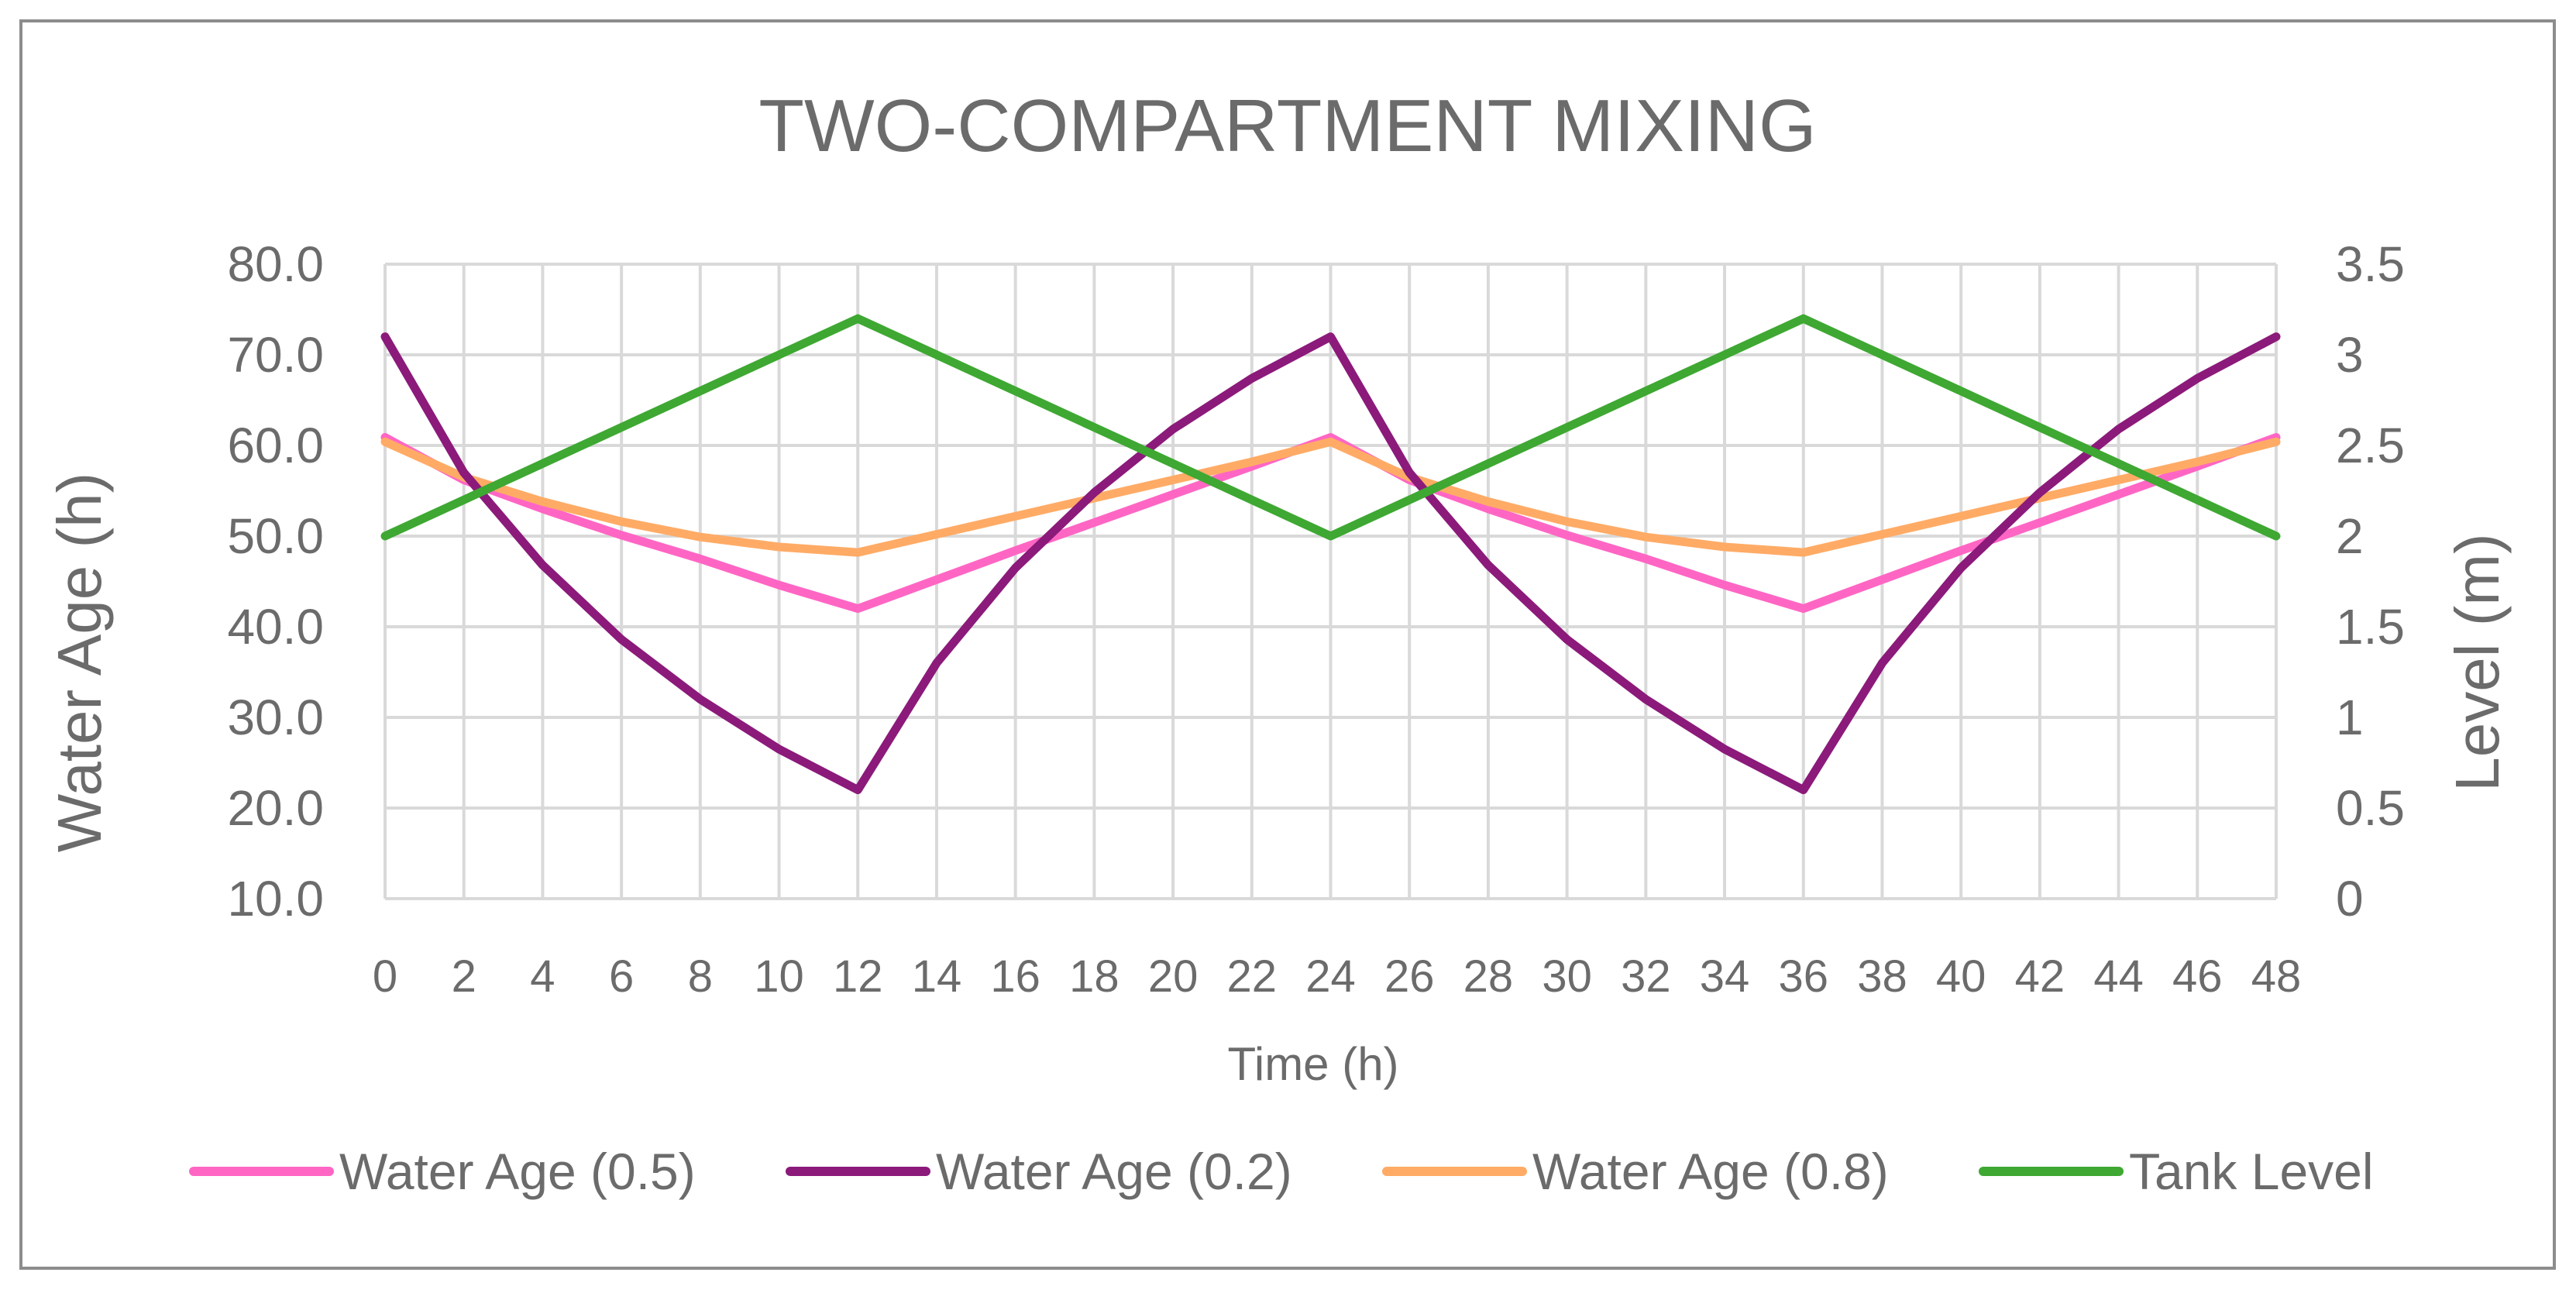  I want to click on x-tick-label: 44, so click(2118, 976).